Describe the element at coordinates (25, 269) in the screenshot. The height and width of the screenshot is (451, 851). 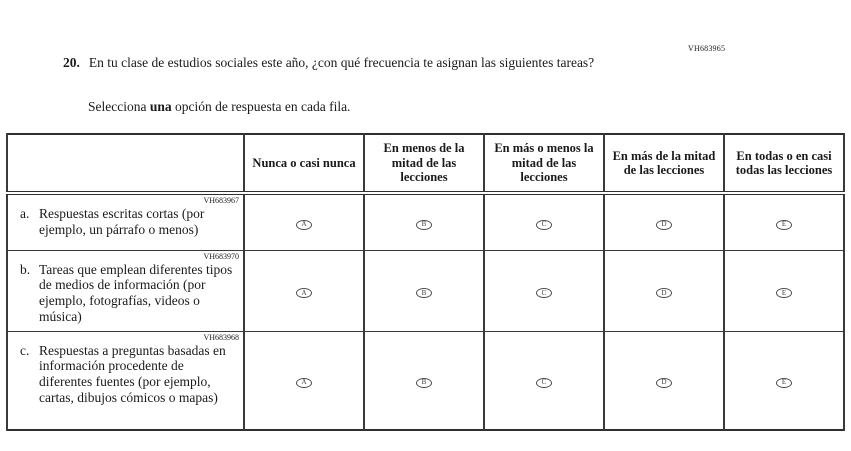
I see `row-b-letter: b.` at that location.